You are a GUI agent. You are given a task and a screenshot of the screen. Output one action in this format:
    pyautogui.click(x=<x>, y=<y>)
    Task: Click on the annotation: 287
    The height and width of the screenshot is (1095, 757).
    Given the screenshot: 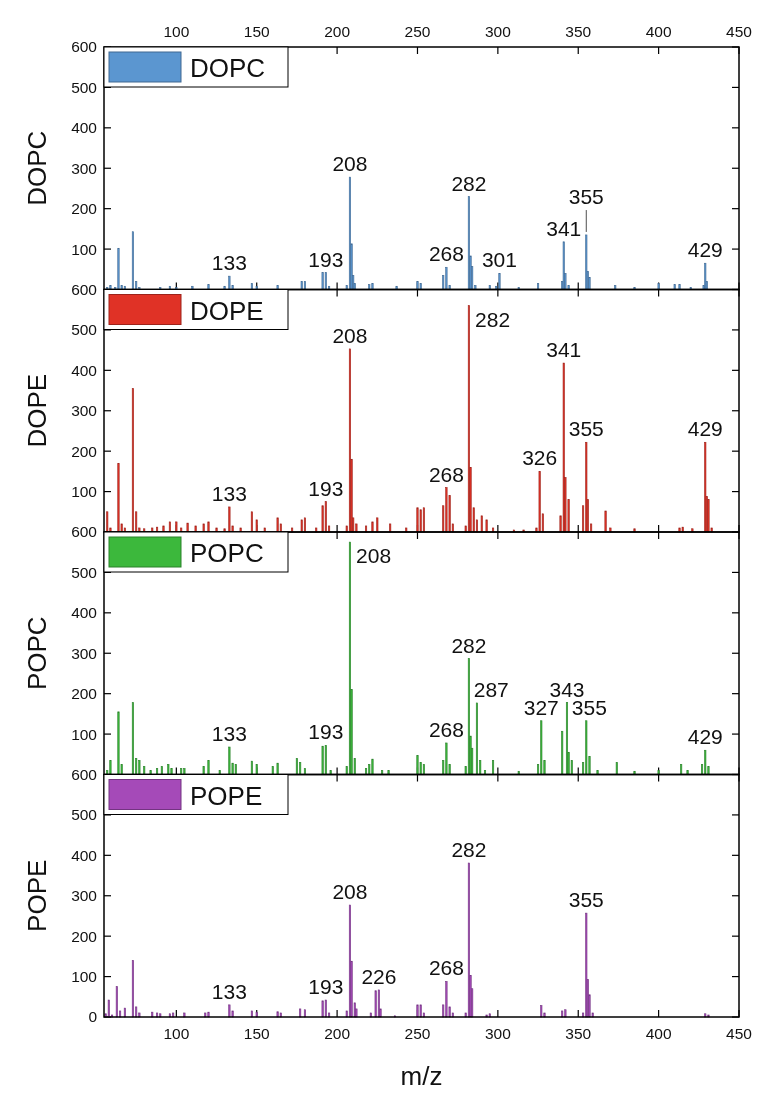 What is the action you would take?
    pyautogui.click(x=491, y=689)
    